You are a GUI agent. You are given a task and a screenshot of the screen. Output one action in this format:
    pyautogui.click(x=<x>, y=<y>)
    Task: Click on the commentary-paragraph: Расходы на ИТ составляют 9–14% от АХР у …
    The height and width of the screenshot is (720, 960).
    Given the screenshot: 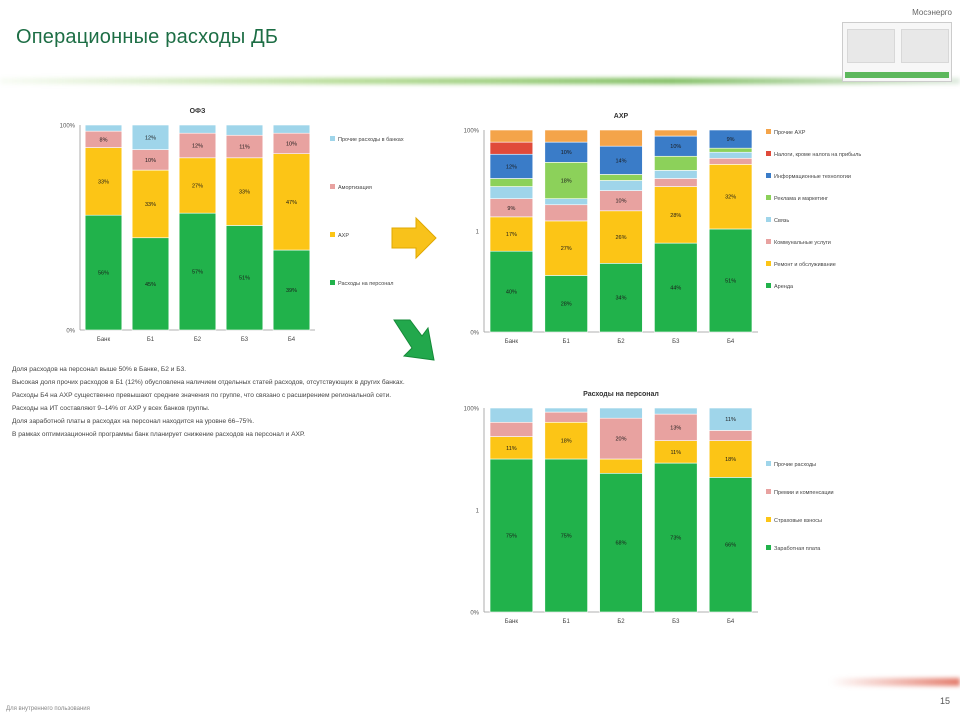 What is the action you would take?
    pyautogui.click(x=111, y=408)
    